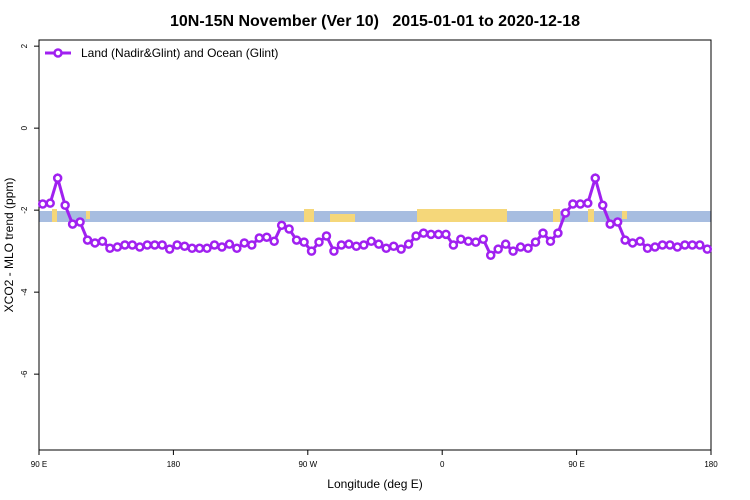 Image resolution: width=750 pixels, height=500 pixels. Describe the element at coordinates (24, 292) in the screenshot. I see `y-tick-label: -4` at that location.